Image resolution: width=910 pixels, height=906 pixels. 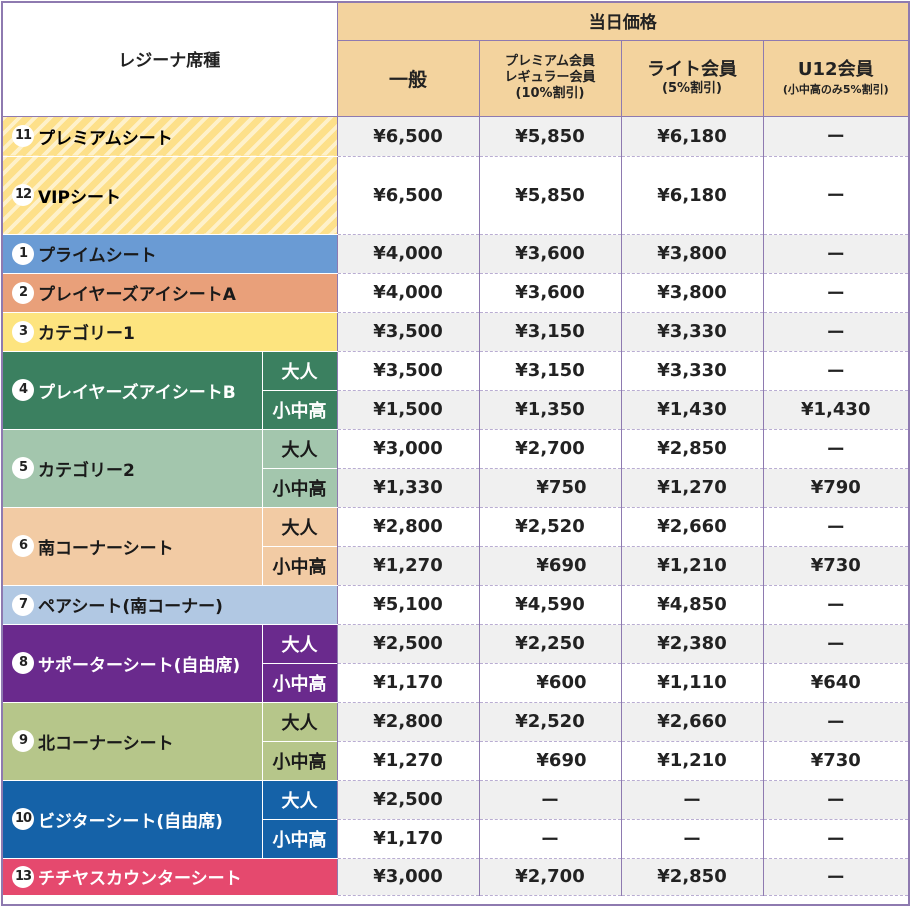 What do you see at coordinates (455, 877) in the screenshot?
I see `seat-row: 13 チチヤスカウンターシート ¥3,000 ¥2,700 ¥2,850 ー` at bounding box center [455, 877].